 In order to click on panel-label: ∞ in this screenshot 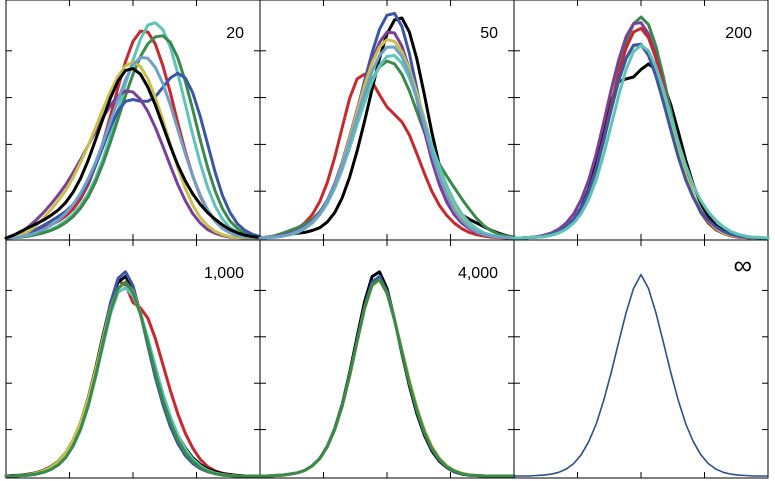, I will do `click(742, 265)`.